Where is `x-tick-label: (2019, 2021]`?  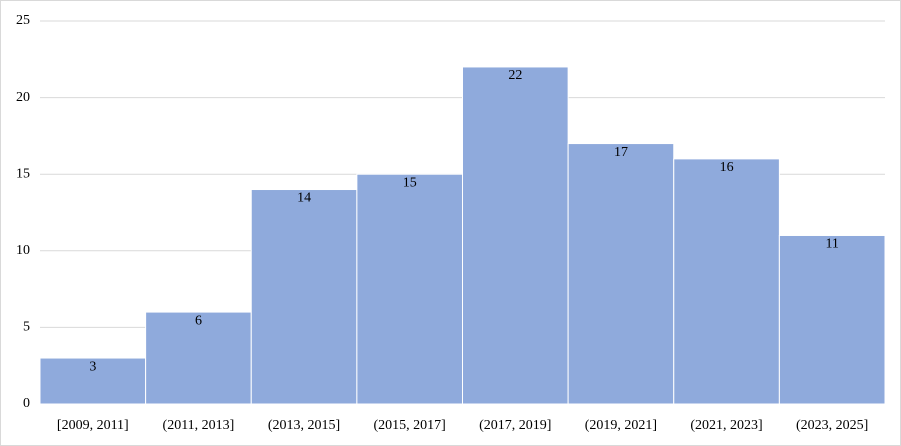 x-tick-label: (2019, 2021] is located at coordinates (621, 425).